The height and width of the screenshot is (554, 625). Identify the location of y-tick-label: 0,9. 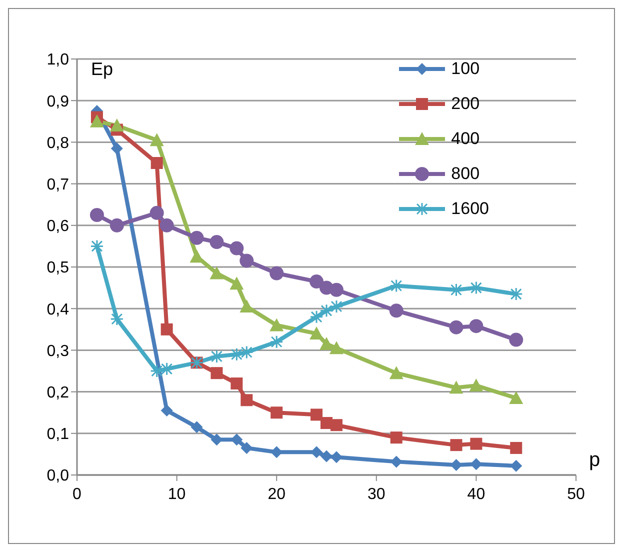
(58, 101).